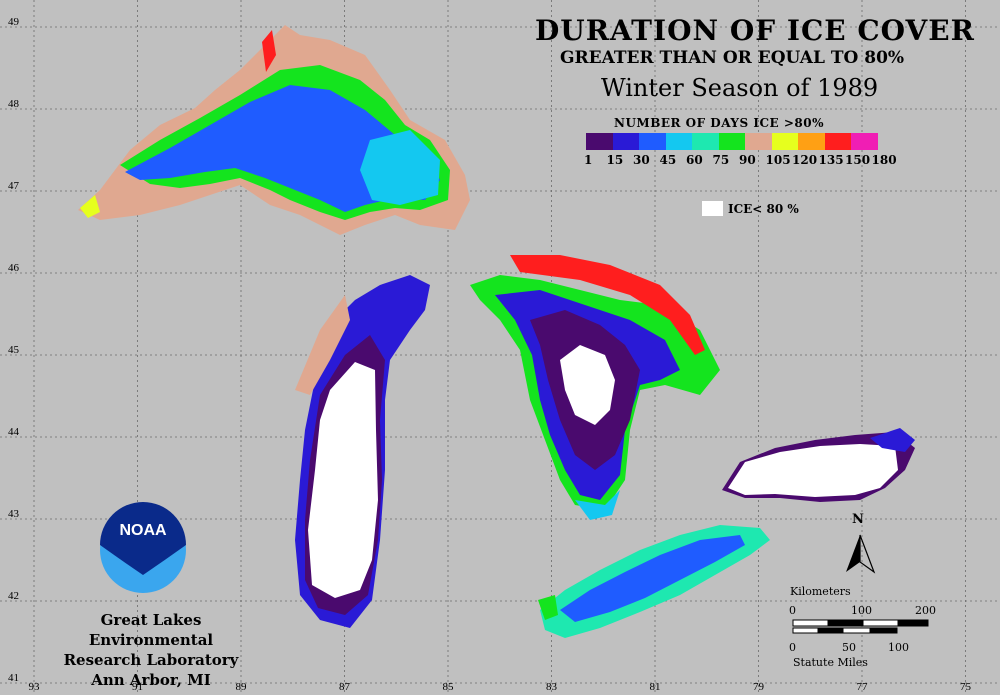  Describe the element at coordinates (587, 385) in the screenshot. I see `lake-huron-open-water` at that location.